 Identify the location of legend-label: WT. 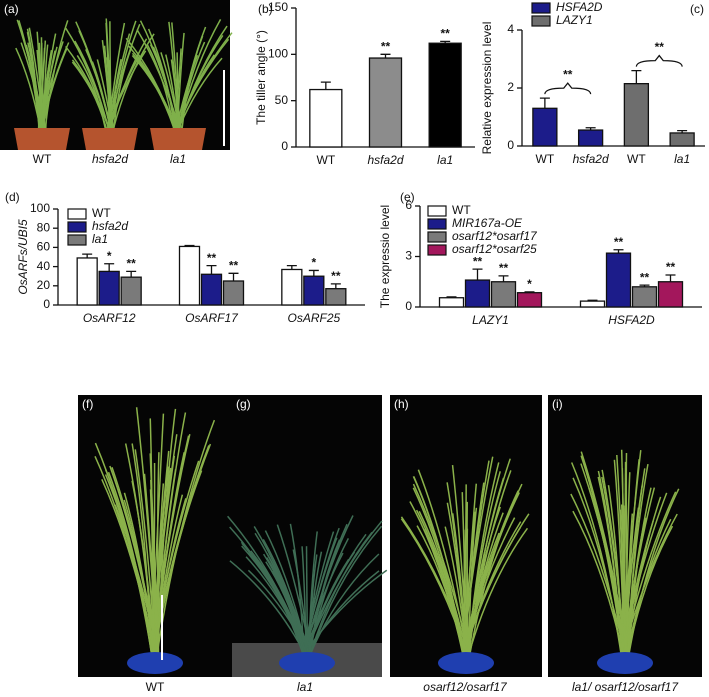
(101, 213).